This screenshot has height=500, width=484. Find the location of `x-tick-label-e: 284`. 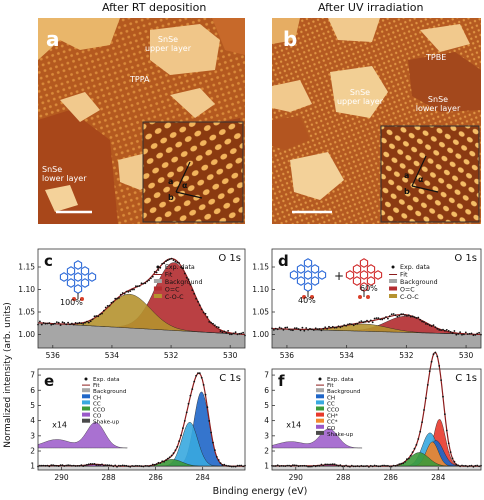

x-tick-label-e: 284 is located at coordinates (202, 477).